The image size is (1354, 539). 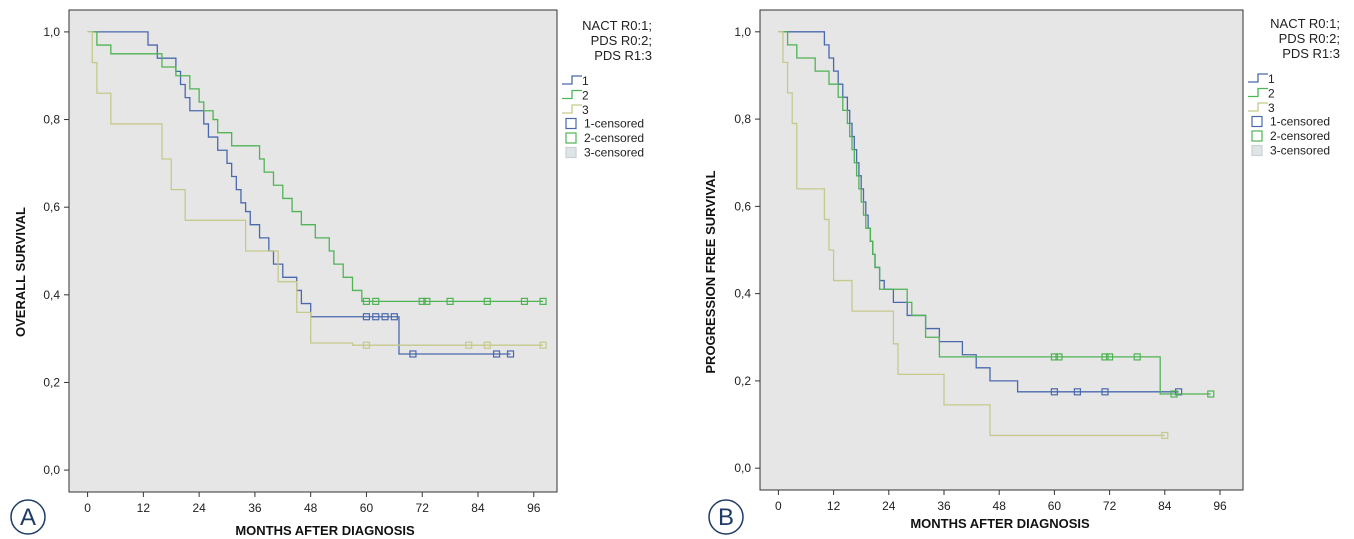 I want to click on legend-label-3: 3, so click(x=1271, y=108).